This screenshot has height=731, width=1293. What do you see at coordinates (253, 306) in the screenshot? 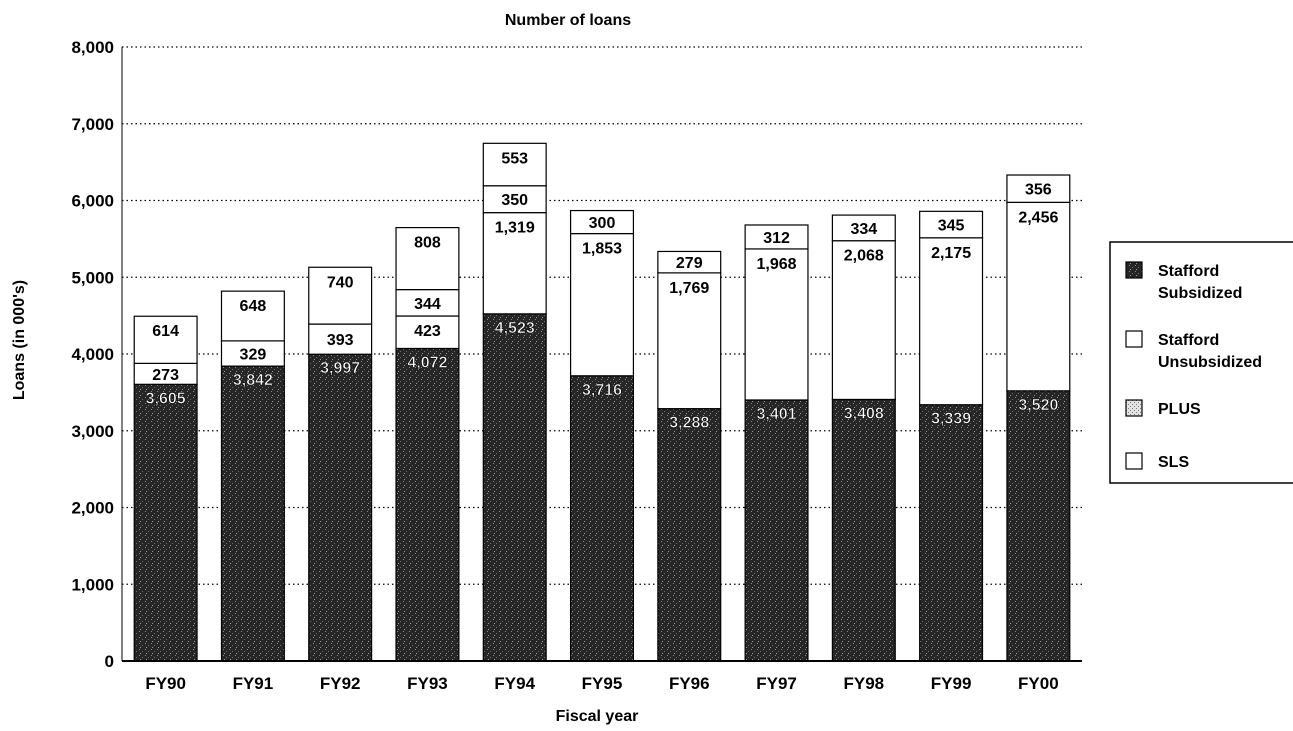
I see `data-label-sls: 648` at bounding box center [253, 306].